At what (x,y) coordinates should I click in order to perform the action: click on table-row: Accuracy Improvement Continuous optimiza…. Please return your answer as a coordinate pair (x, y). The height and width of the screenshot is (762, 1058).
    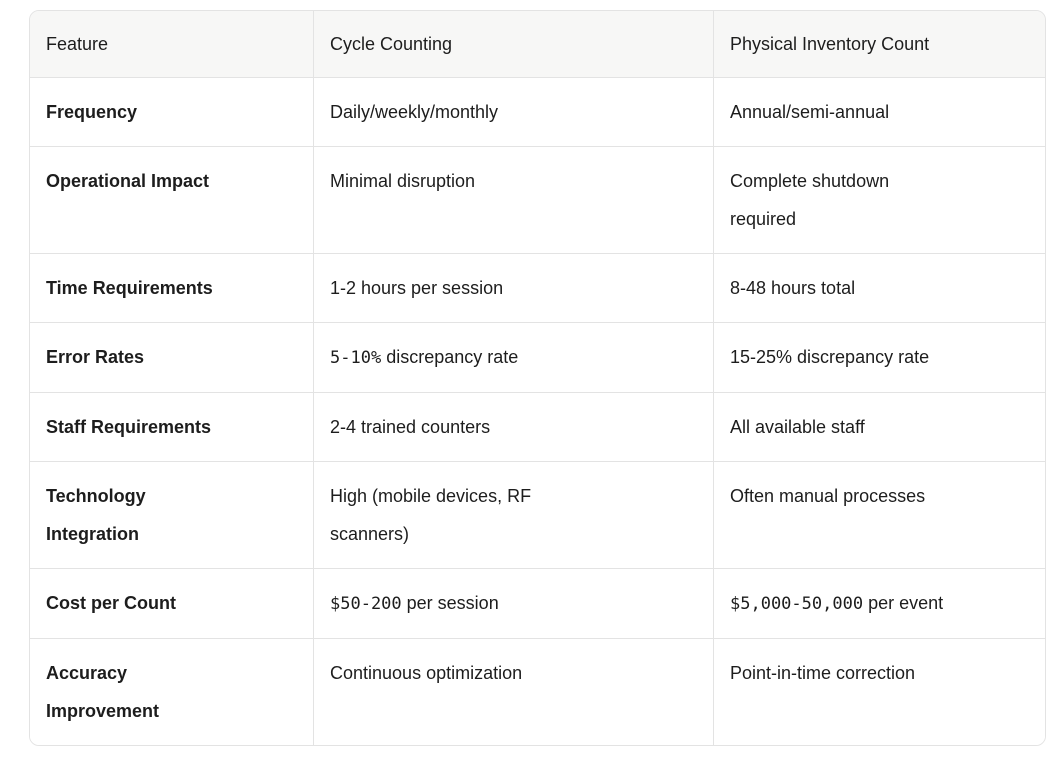
    Looking at the image, I should click on (537, 692).